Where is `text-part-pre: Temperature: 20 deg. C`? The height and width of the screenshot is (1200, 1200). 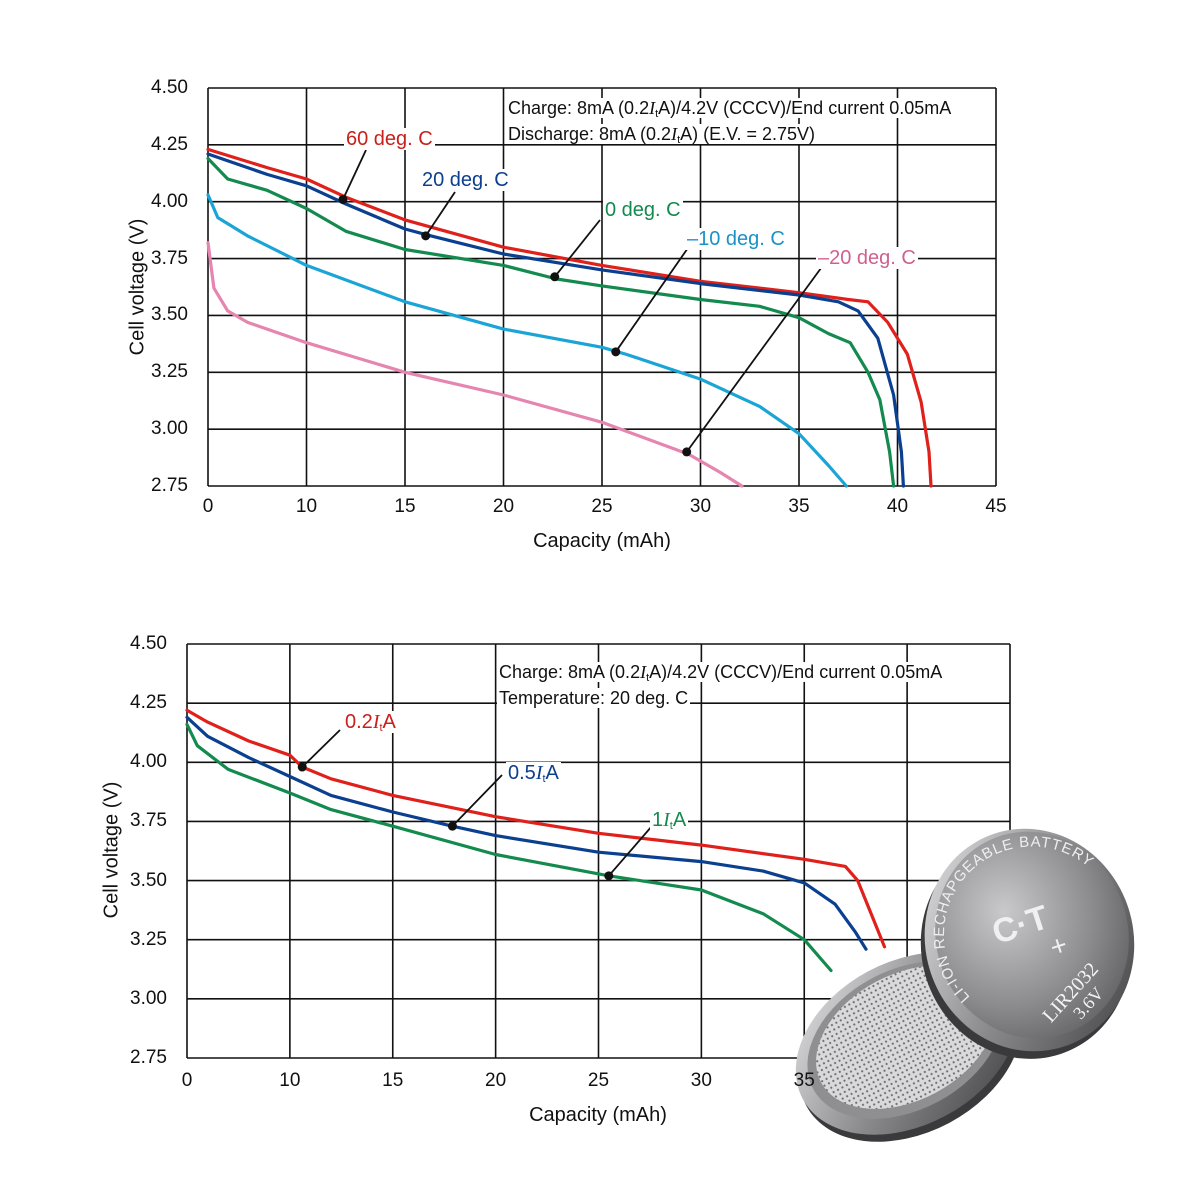 text-part-pre: Temperature: 20 deg. C is located at coordinates (594, 698).